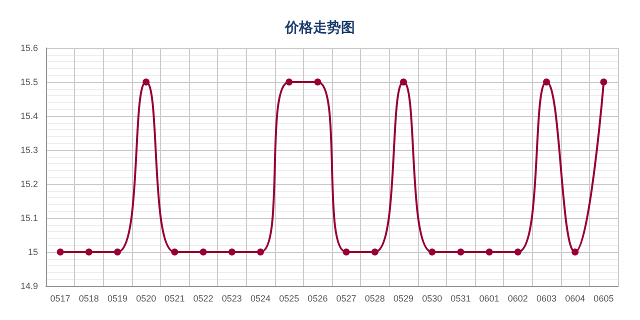 This screenshot has height=320, width=640. What do you see at coordinates (33, 252) in the screenshot?
I see `y-tick-label: 15` at bounding box center [33, 252].